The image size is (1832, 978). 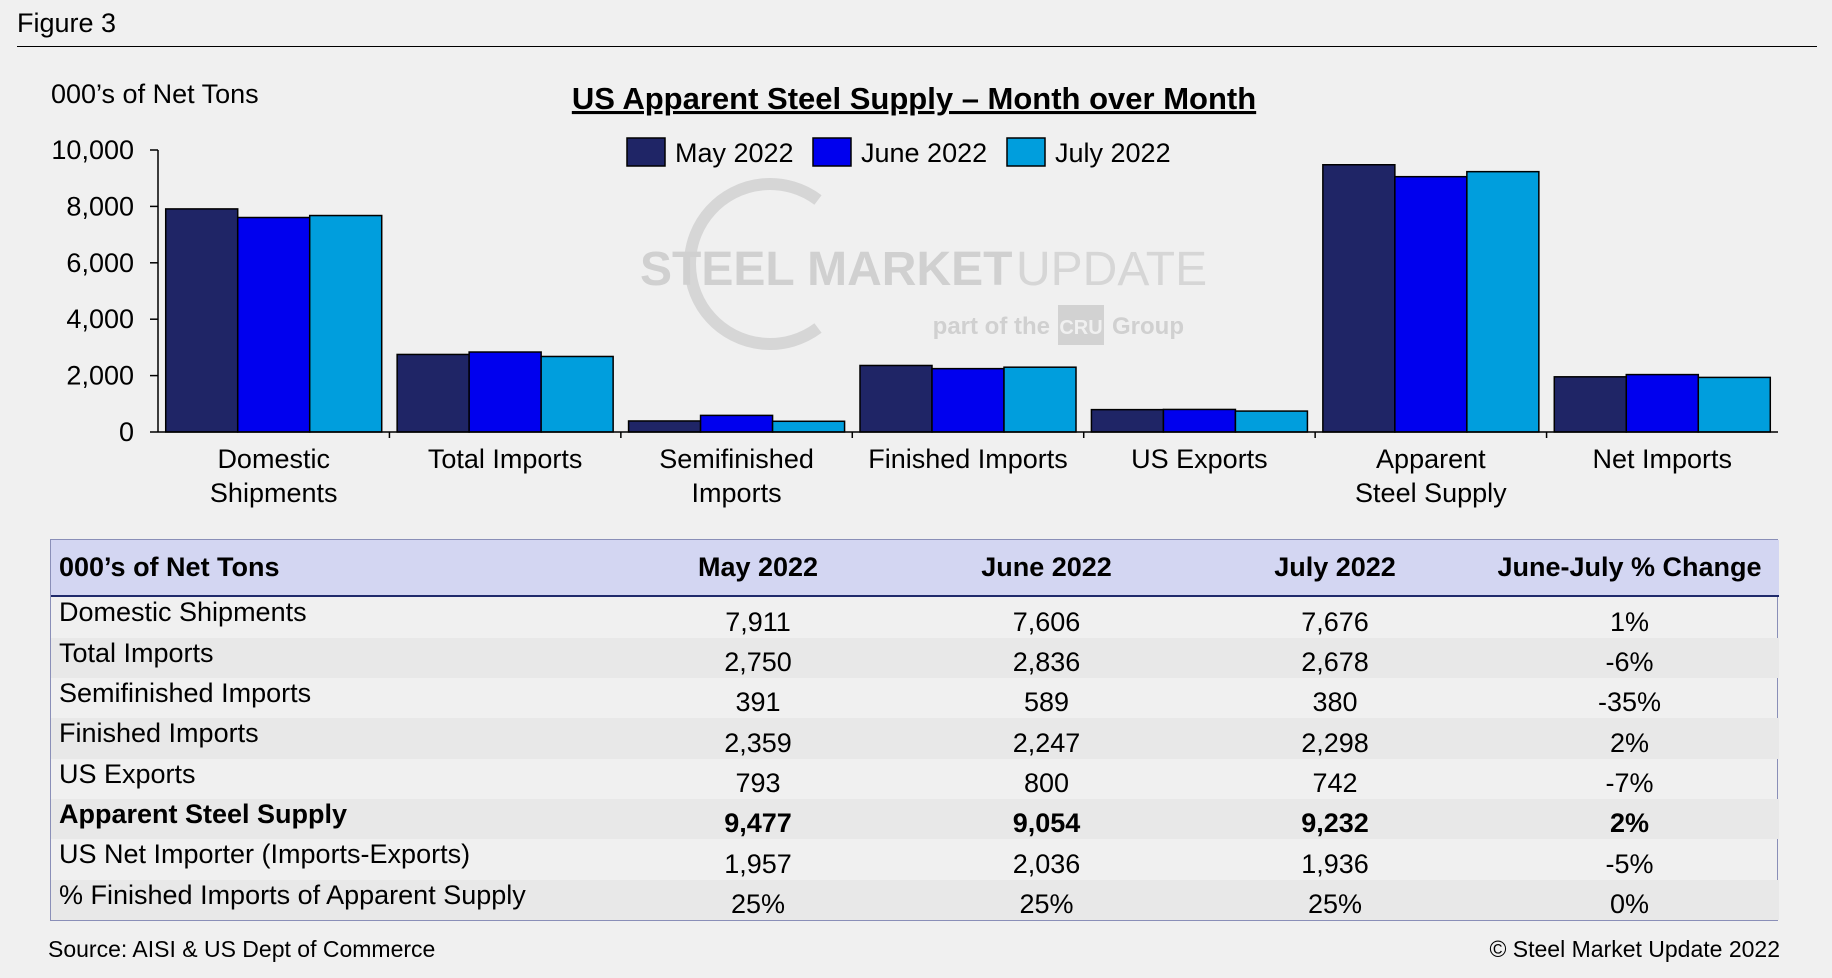 What do you see at coordinates (1111, 269) in the screenshot?
I see `watermark-brand-light: UPDATE` at bounding box center [1111, 269].